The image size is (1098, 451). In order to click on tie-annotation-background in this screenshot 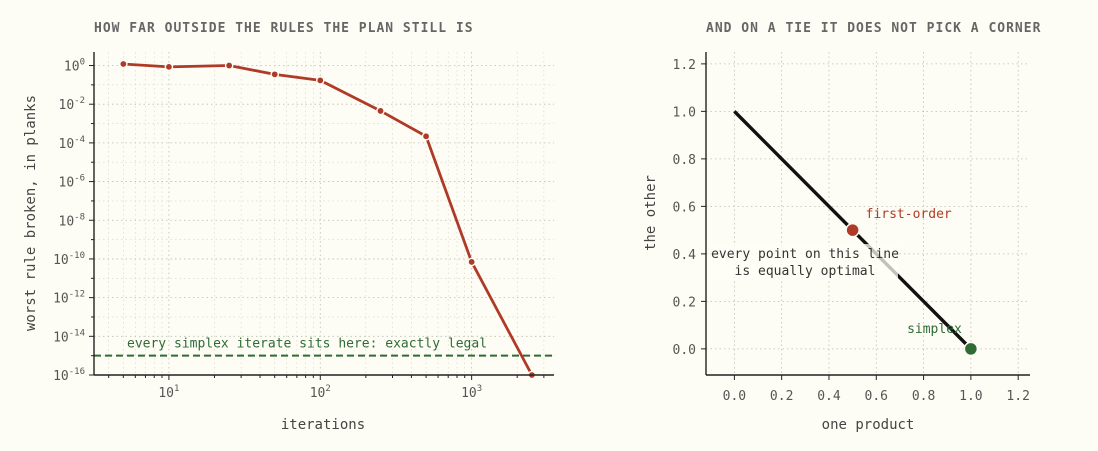, I will do `click(805, 262)`.